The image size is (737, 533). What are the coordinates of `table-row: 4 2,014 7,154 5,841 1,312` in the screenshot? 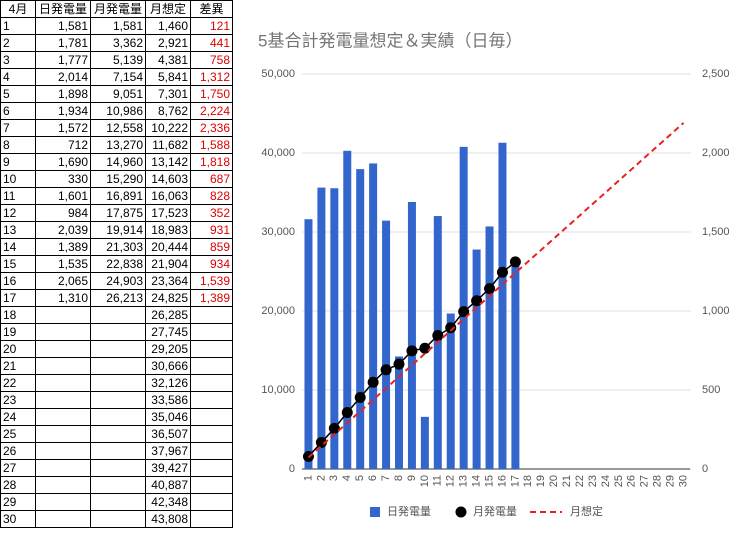 It's located at (116, 77).